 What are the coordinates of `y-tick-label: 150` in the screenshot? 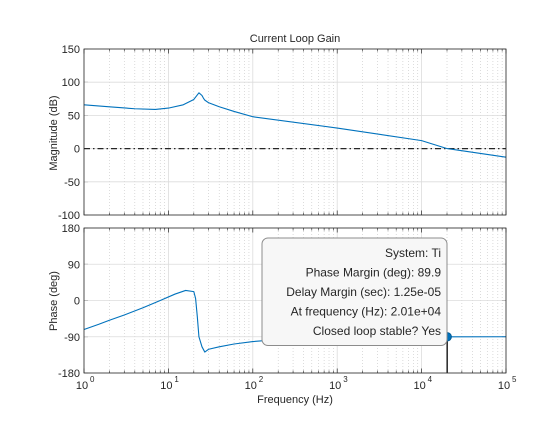 It's located at (71, 50).